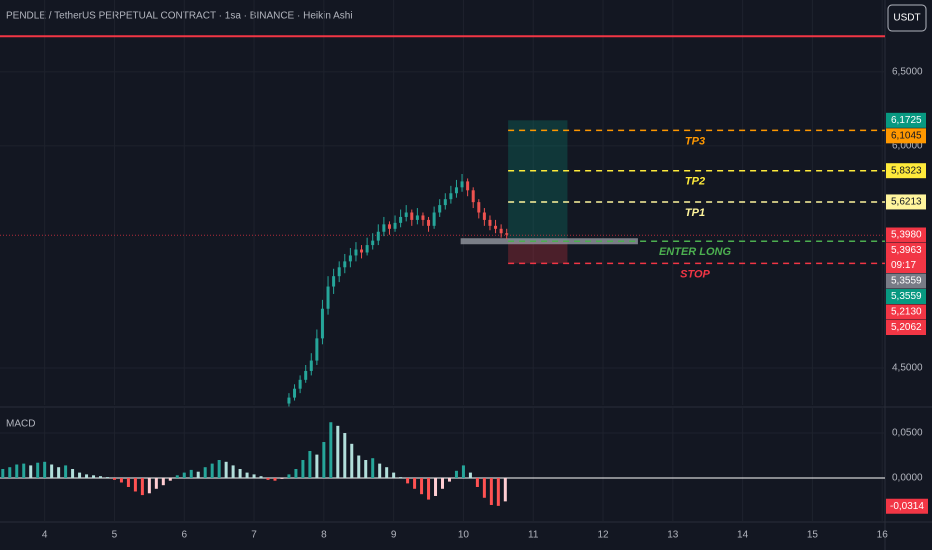 The height and width of the screenshot is (550, 932). I want to click on price-label: 5,3559, so click(906, 281).